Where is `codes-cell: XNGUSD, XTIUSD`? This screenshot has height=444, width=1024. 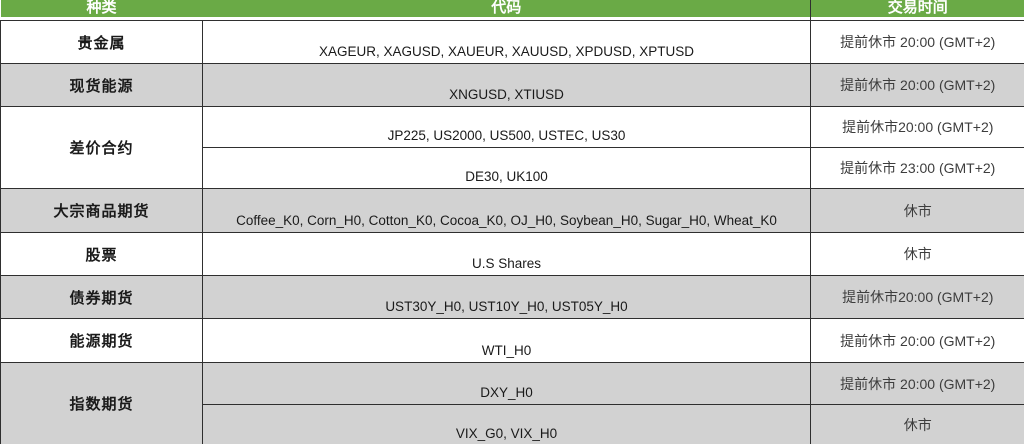
codes-cell: XNGUSD, XTIUSD is located at coordinates (506, 85).